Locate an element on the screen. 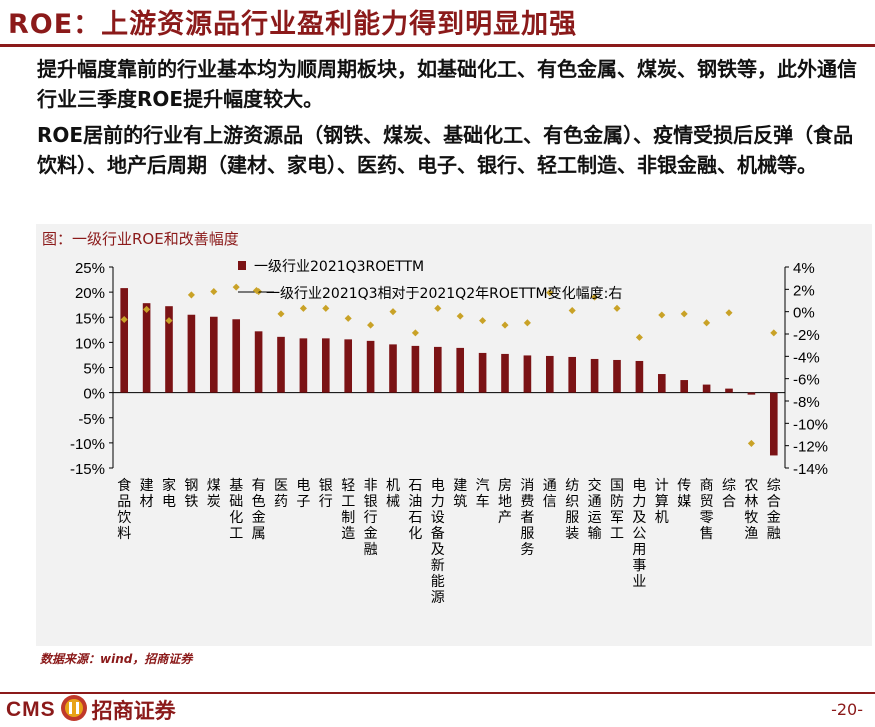 Image resolution: width=875 pixels, height=727 pixels. x-tick-label: 农林牧渔 is located at coordinates (751, 510).